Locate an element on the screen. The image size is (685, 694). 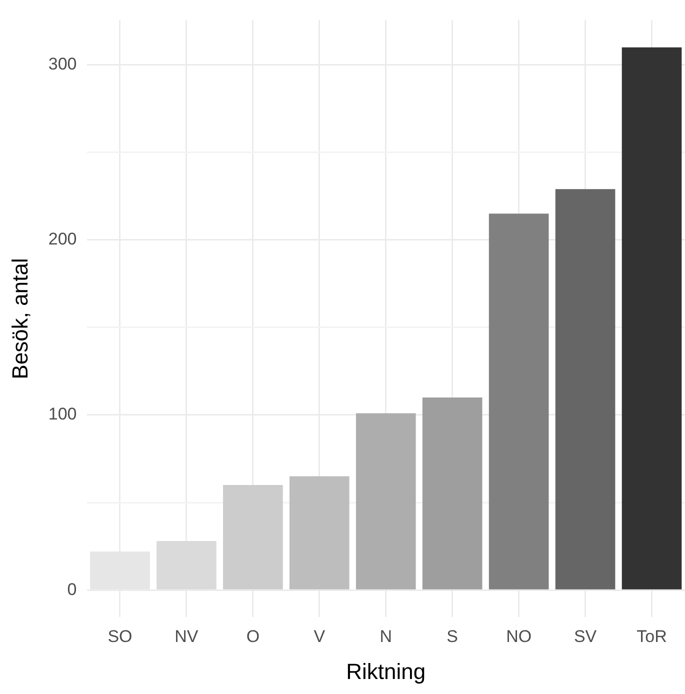
y-tick-label: 300 is located at coordinates (62, 64).